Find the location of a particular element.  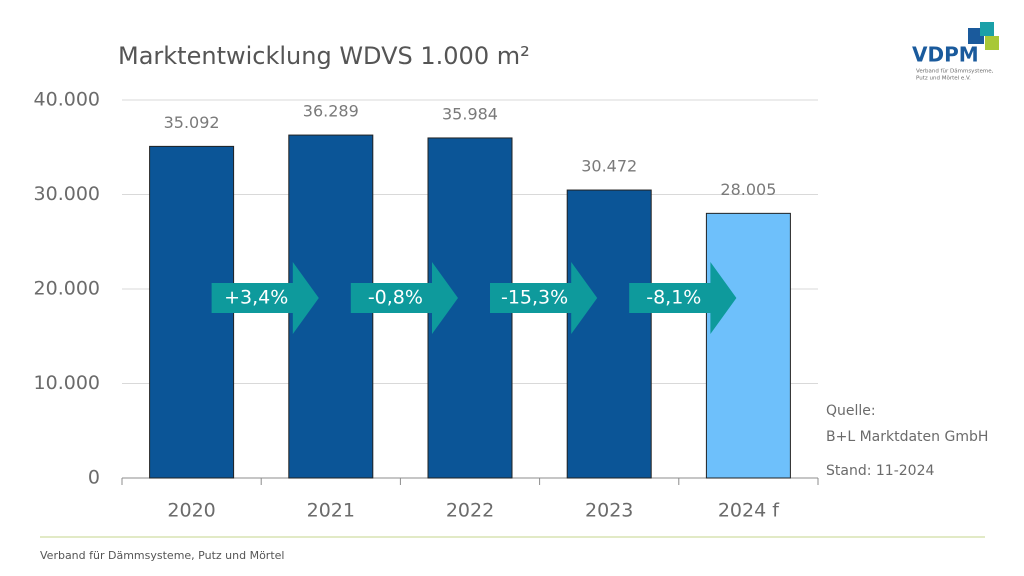

value-label: 35.092 is located at coordinates (192, 122).